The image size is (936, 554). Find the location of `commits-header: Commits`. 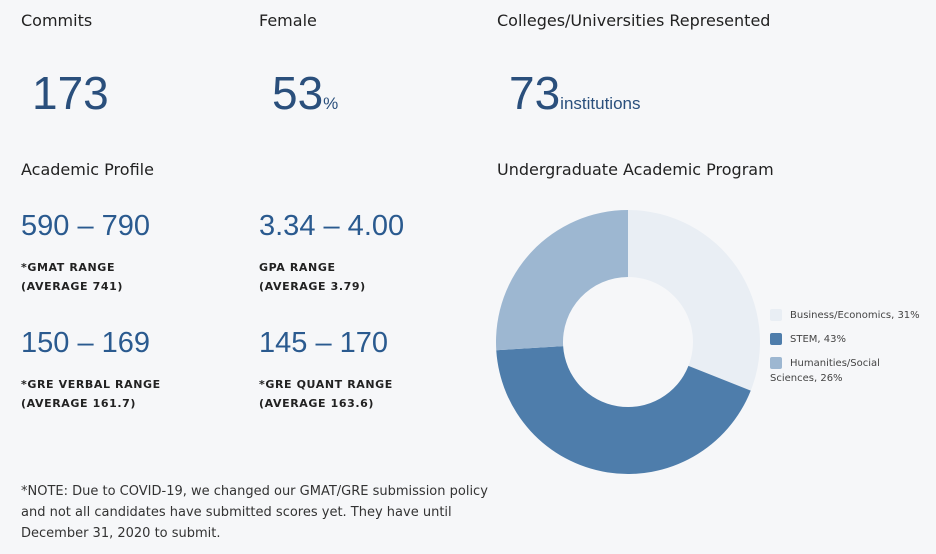

commits-header: Commits is located at coordinates (57, 20).